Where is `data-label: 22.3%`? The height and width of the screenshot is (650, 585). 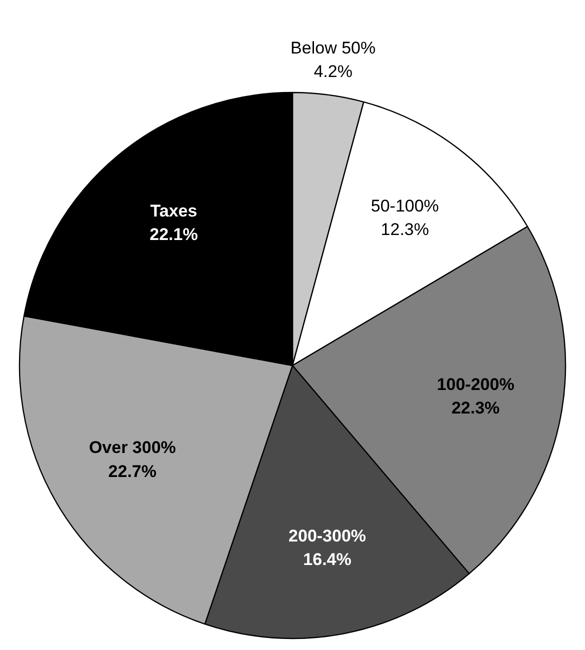
data-label: 22.3% is located at coordinates (475, 408).